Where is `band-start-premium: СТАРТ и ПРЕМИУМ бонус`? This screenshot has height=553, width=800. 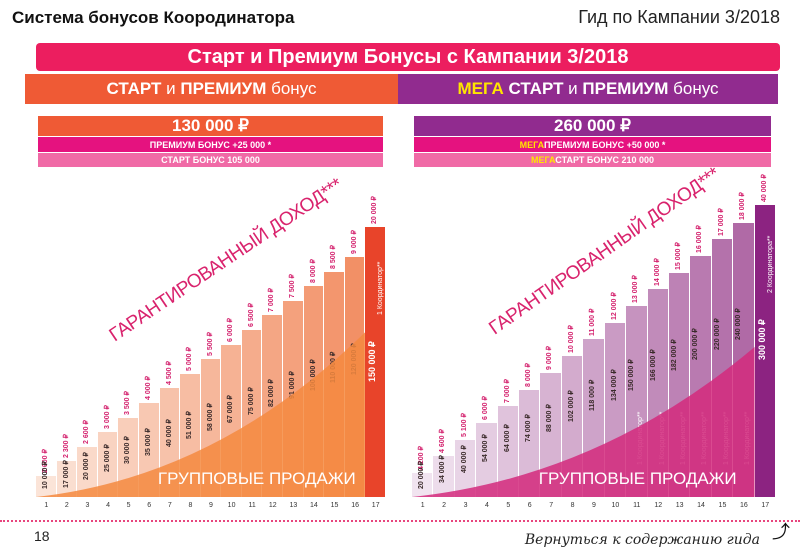
band-start-premium: СТАРТ и ПРЕМИУМ бонус is located at coordinates (211, 89).